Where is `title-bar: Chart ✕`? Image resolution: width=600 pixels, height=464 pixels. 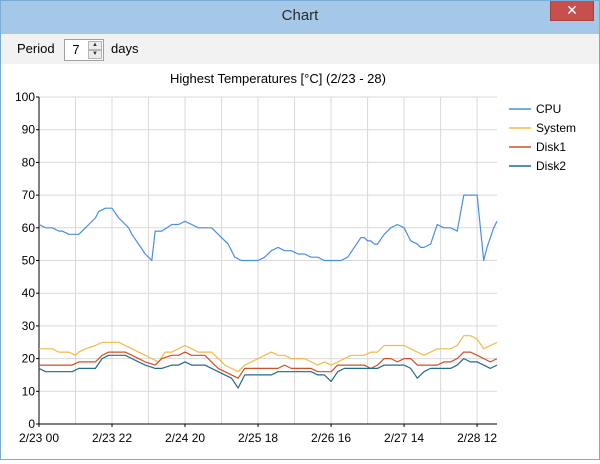
title-bar: Chart ✕ is located at coordinates (300, 17).